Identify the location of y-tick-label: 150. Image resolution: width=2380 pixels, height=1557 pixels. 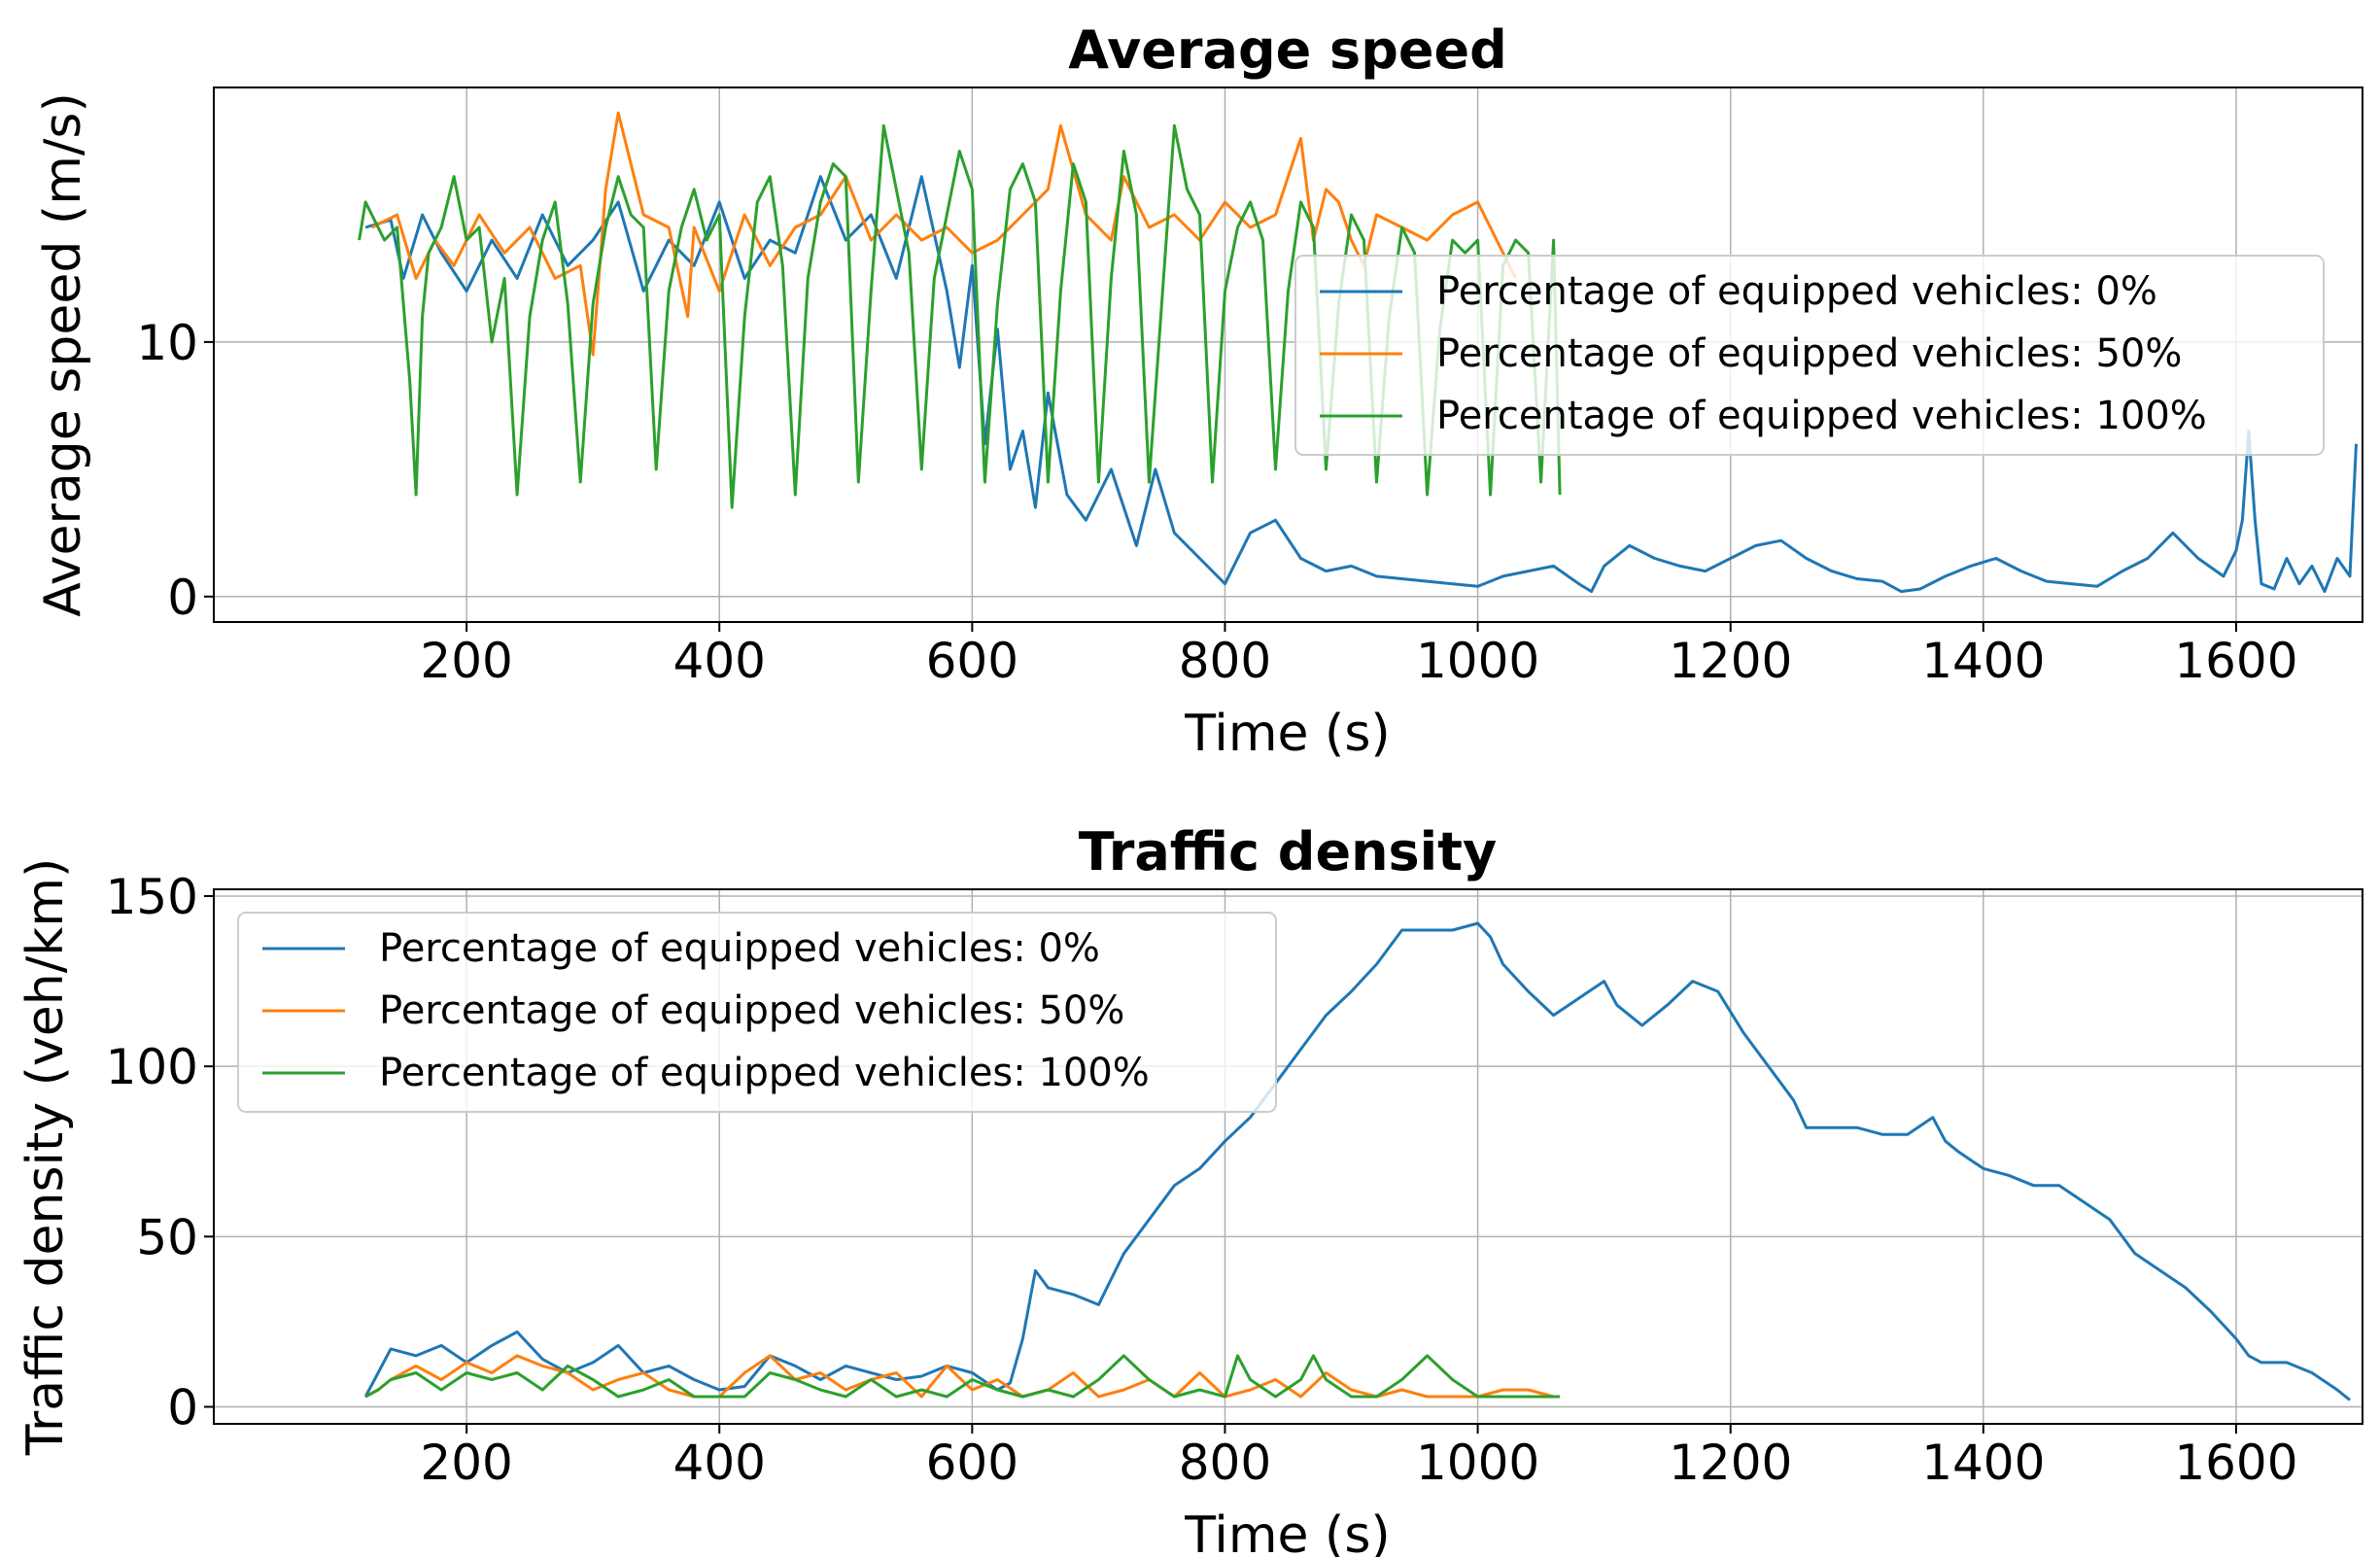
(152, 897).